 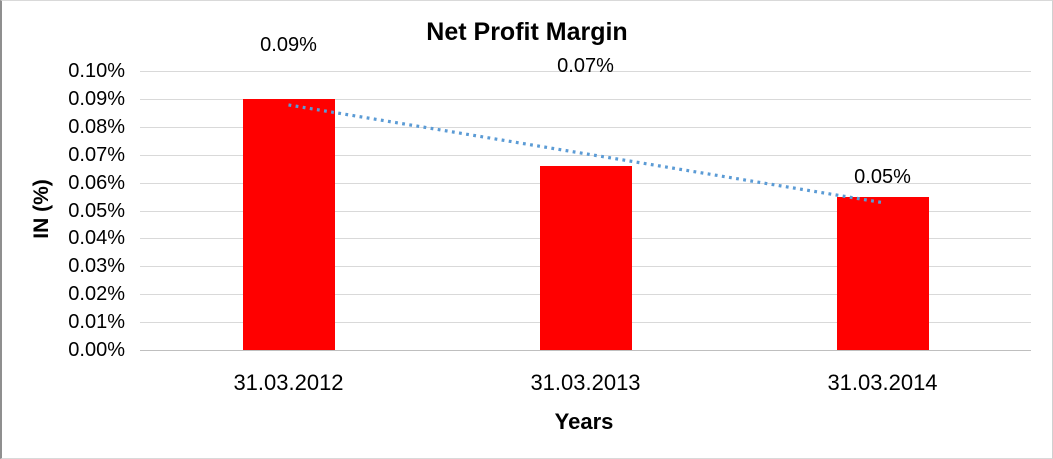 What do you see at coordinates (288, 382) in the screenshot?
I see `x-tick-label: 31.03.2012` at bounding box center [288, 382].